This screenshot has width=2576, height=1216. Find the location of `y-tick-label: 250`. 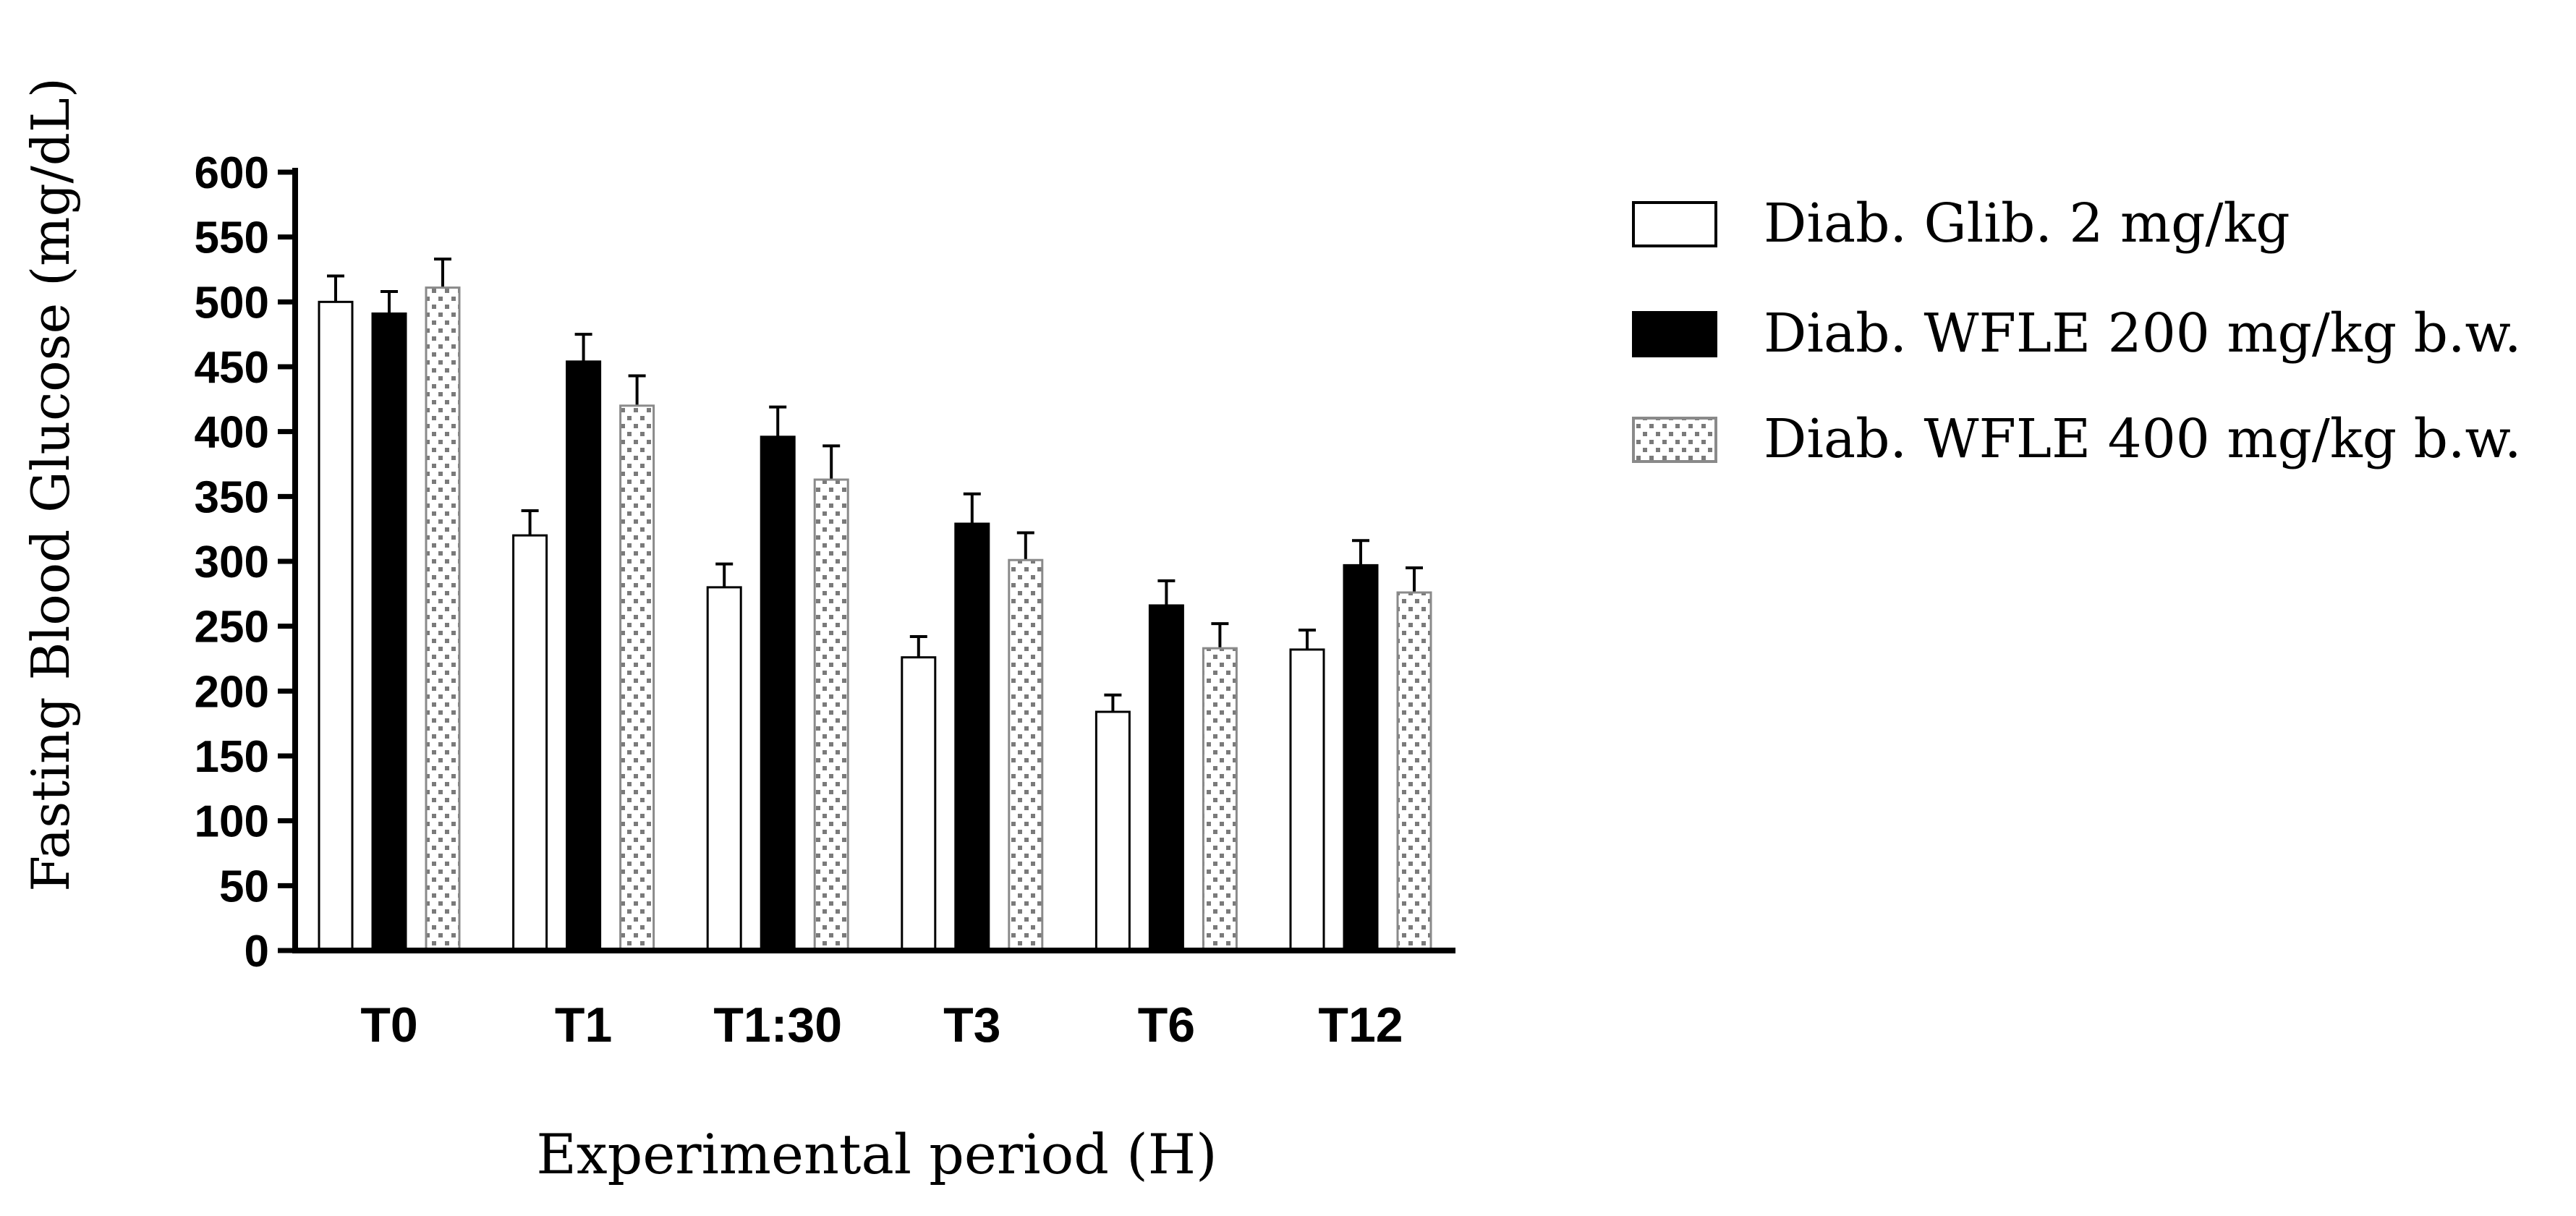

y-tick-label: 250 is located at coordinates (232, 627).